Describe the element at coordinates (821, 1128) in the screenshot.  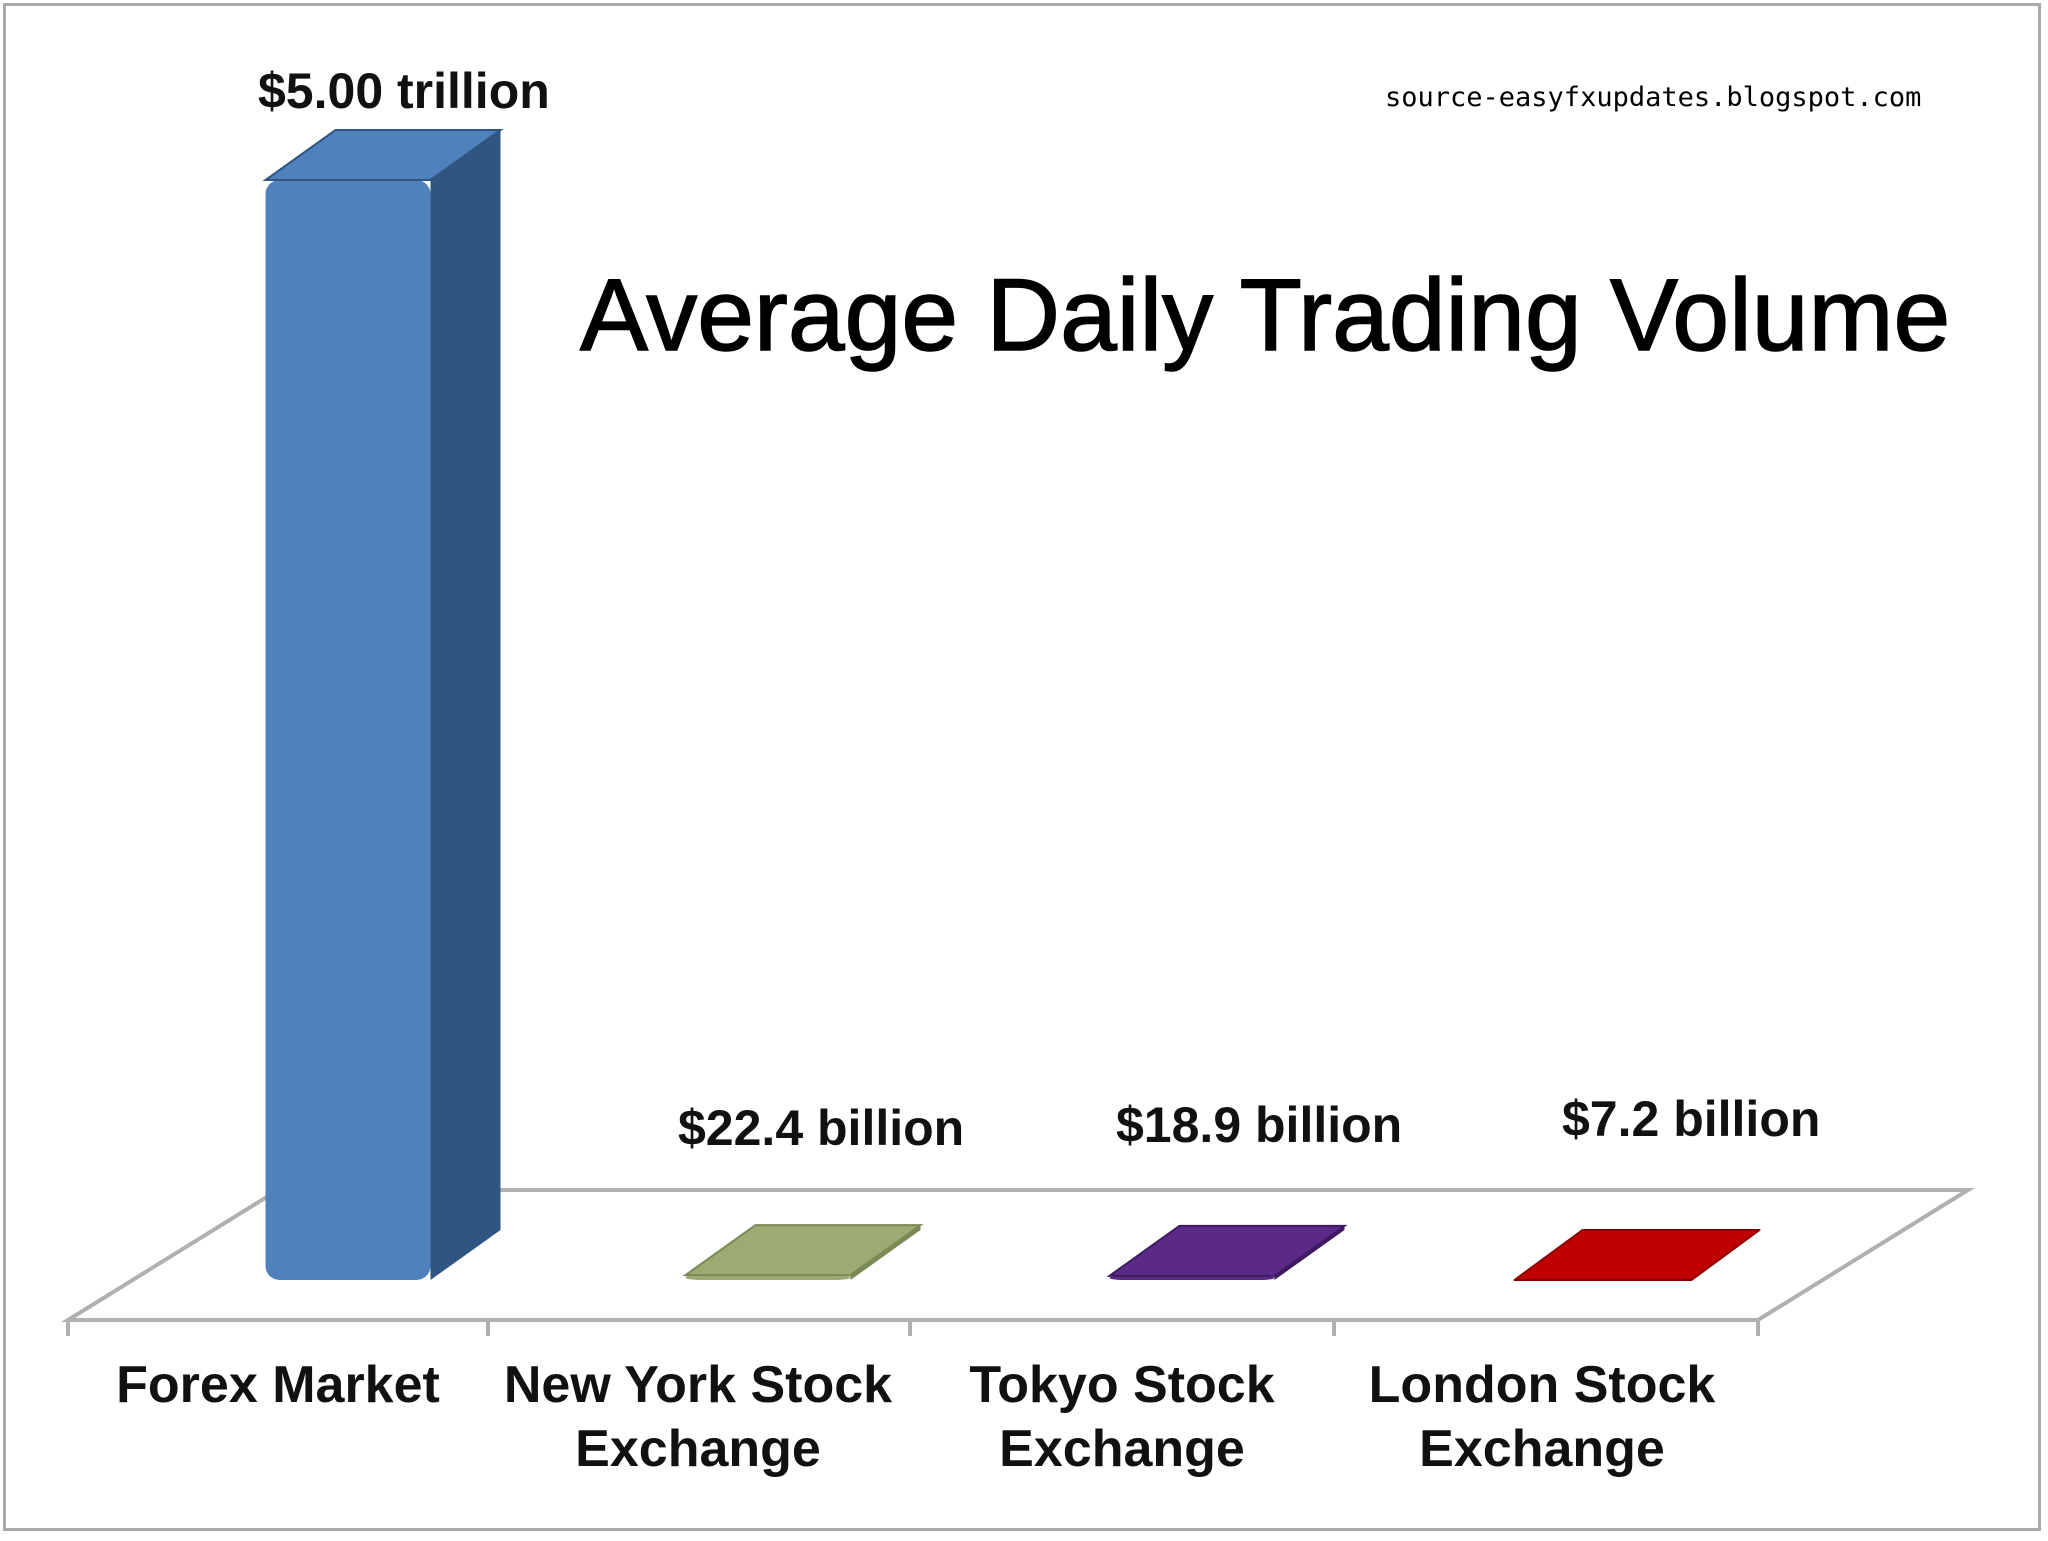
I see `data-label-nyse: $22.4 billion` at that location.